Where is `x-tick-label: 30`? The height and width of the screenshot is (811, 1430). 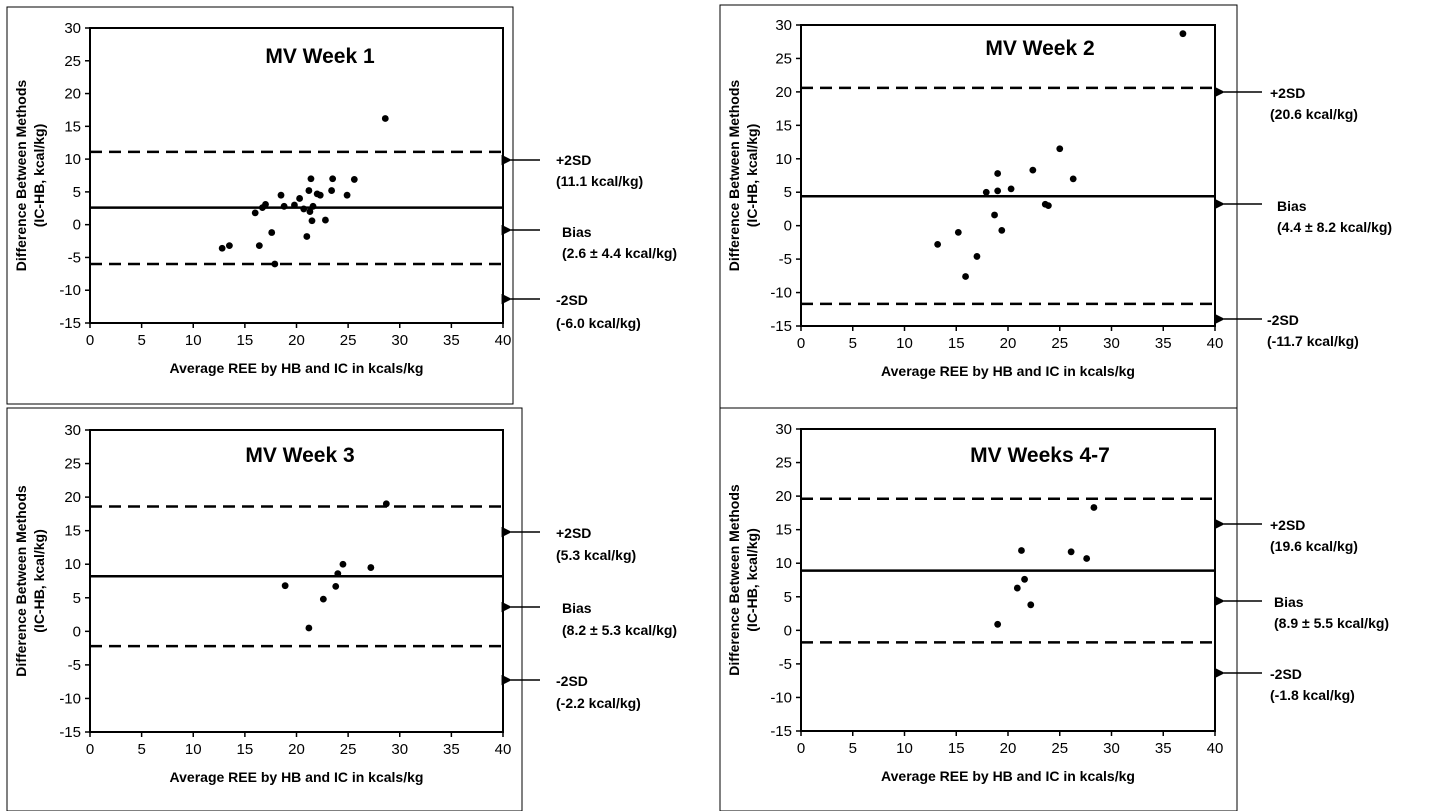 x-tick-label: 30 is located at coordinates (1111, 343).